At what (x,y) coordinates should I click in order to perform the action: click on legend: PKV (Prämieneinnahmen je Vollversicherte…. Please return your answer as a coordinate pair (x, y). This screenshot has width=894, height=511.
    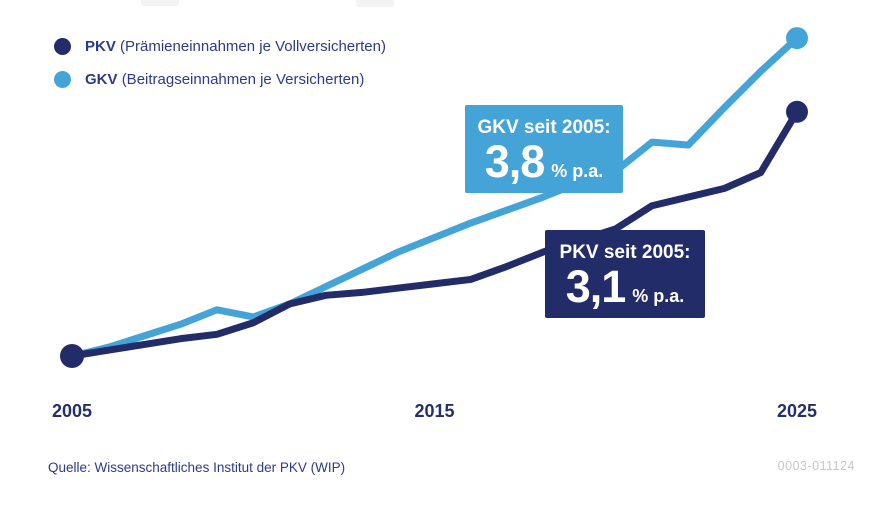
    Looking at the image, I should click on (220, 63).